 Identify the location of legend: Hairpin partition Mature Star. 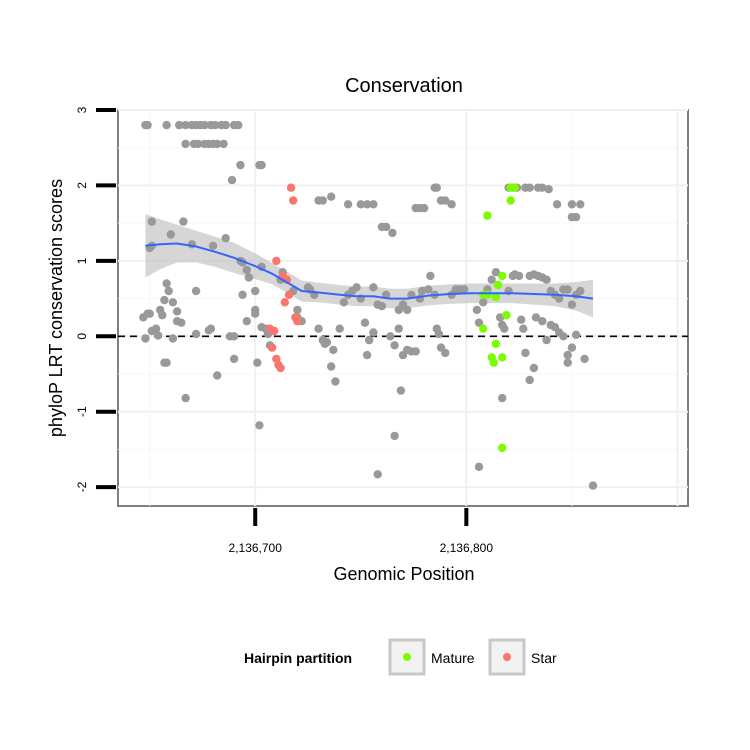
(400, 657).